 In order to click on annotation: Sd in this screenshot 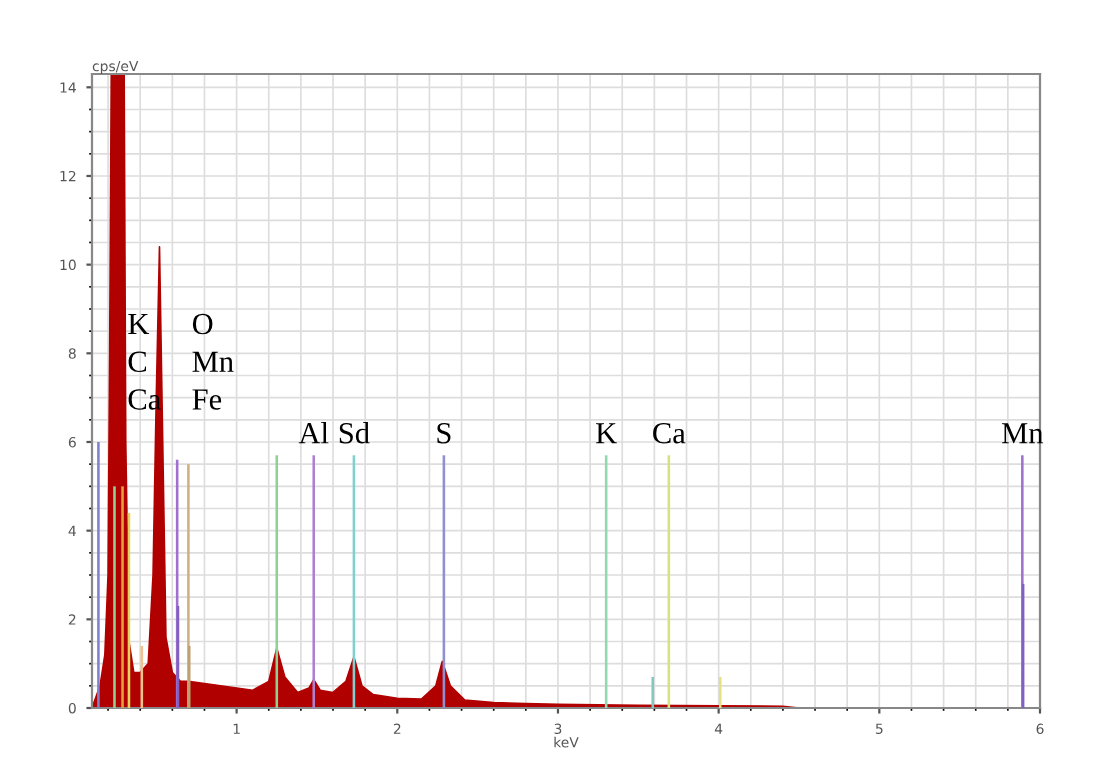, I will do `click(354, 433)`.